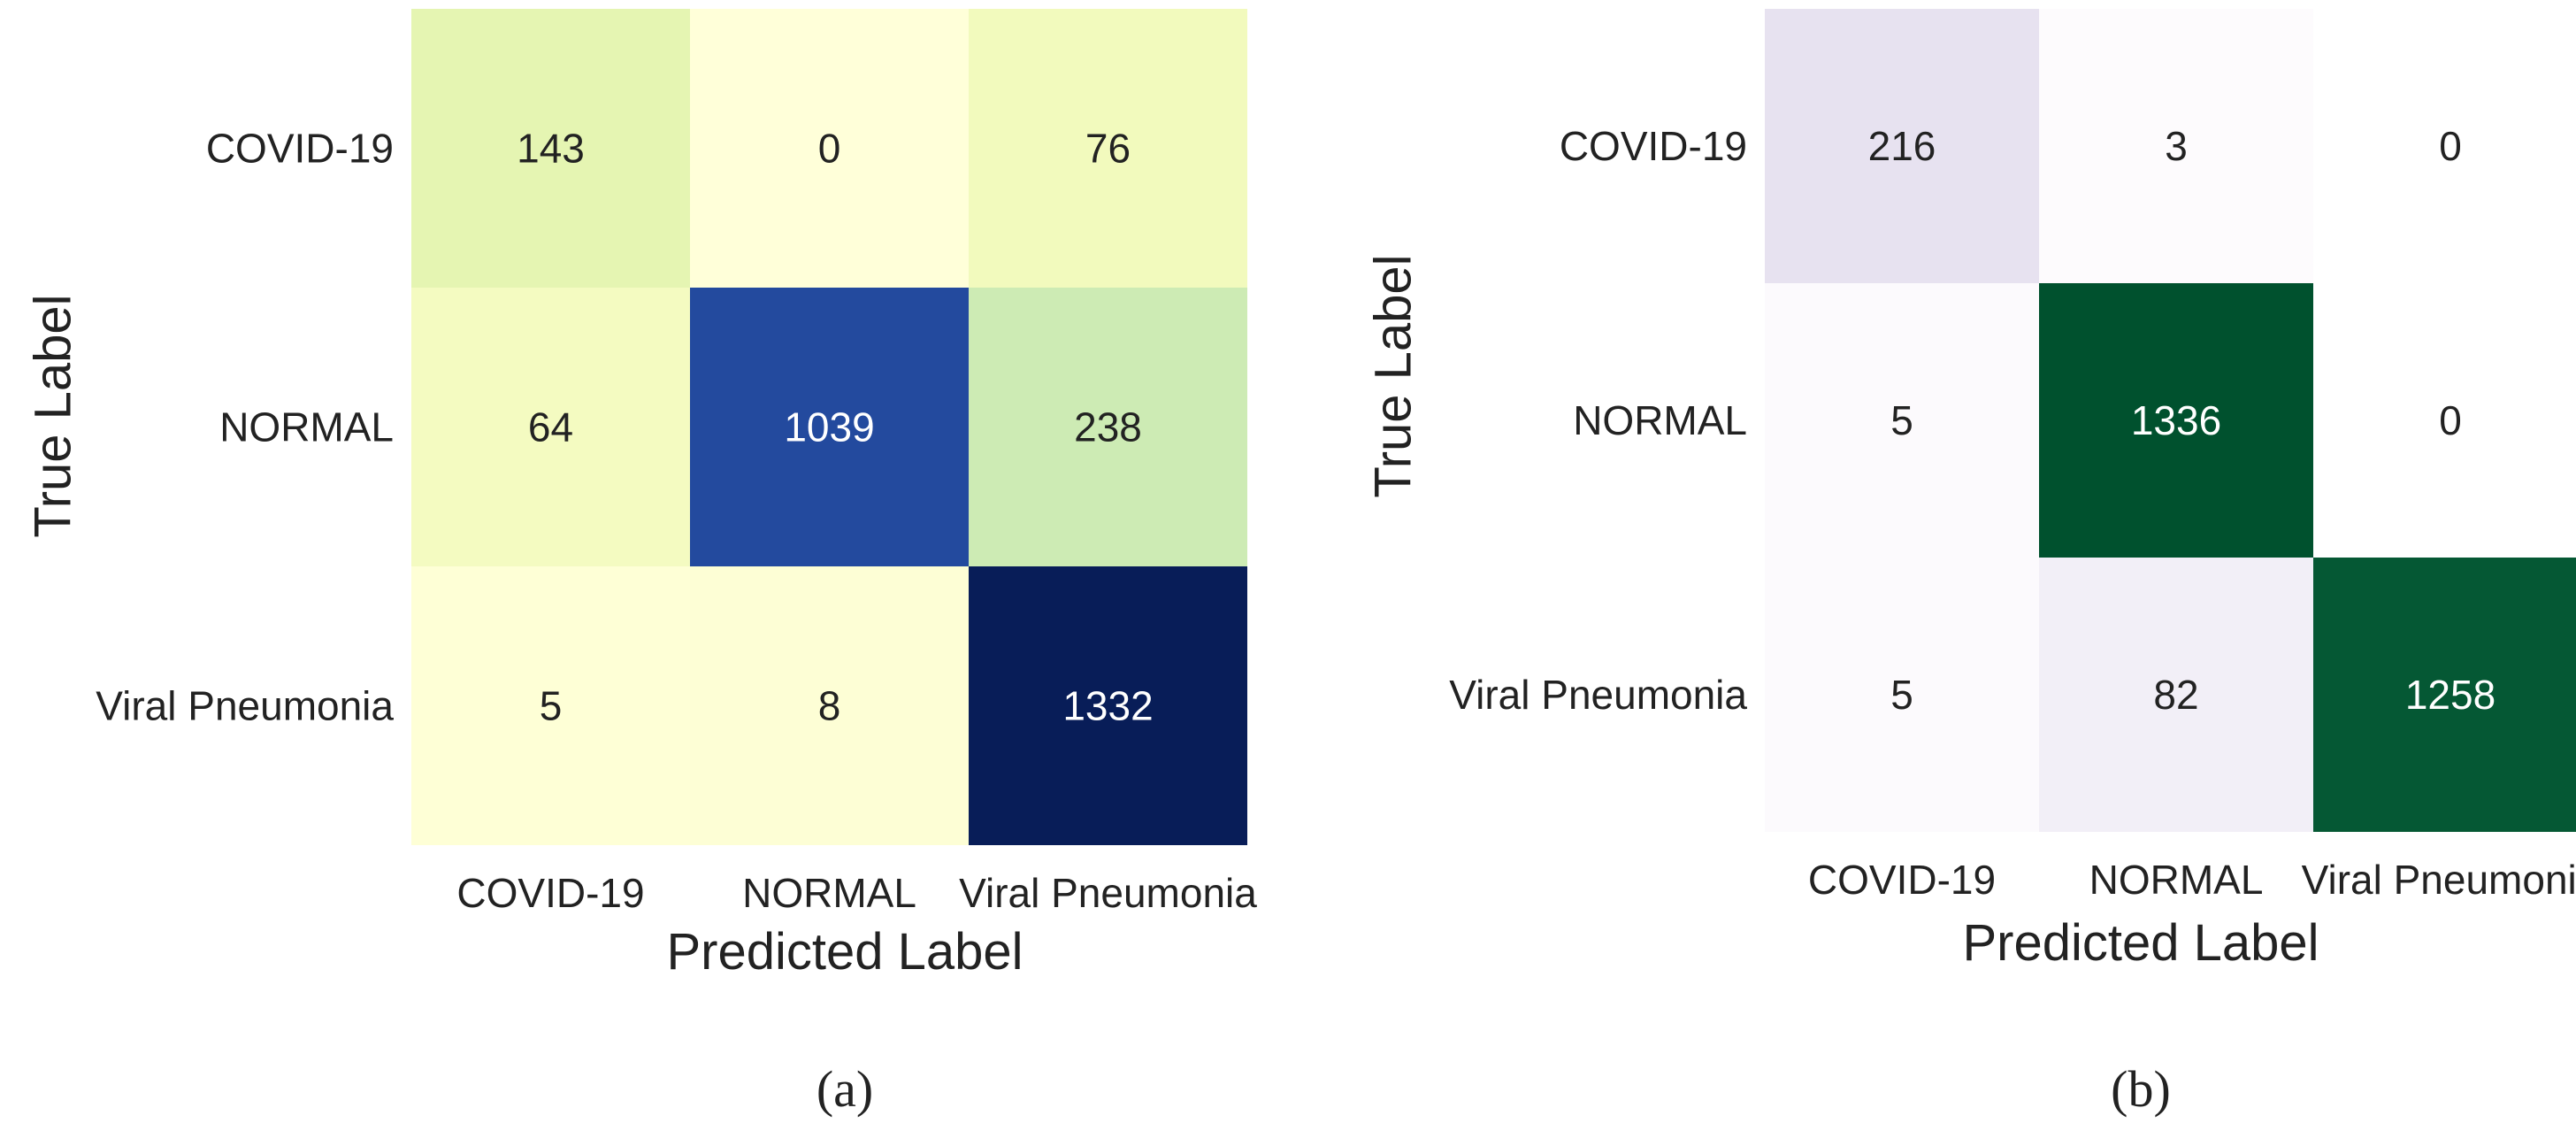  Describe the element at coordinates (2141, 1089) in the screenshot. I see `panel-b-caption: (b)` at that location.